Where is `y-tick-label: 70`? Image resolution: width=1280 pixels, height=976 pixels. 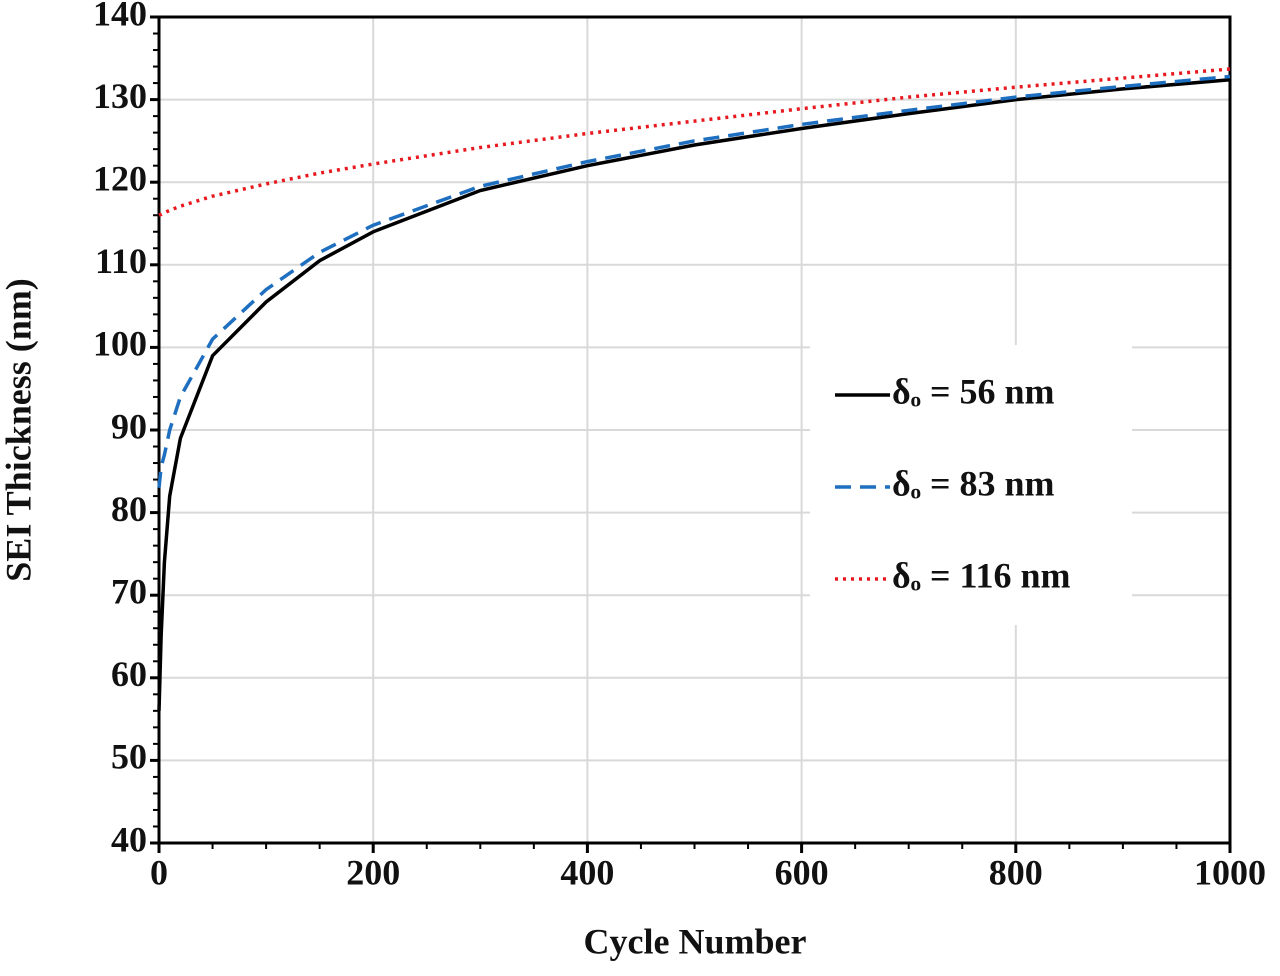
y-tick-label: 70 is located at coordinates (129, 591).